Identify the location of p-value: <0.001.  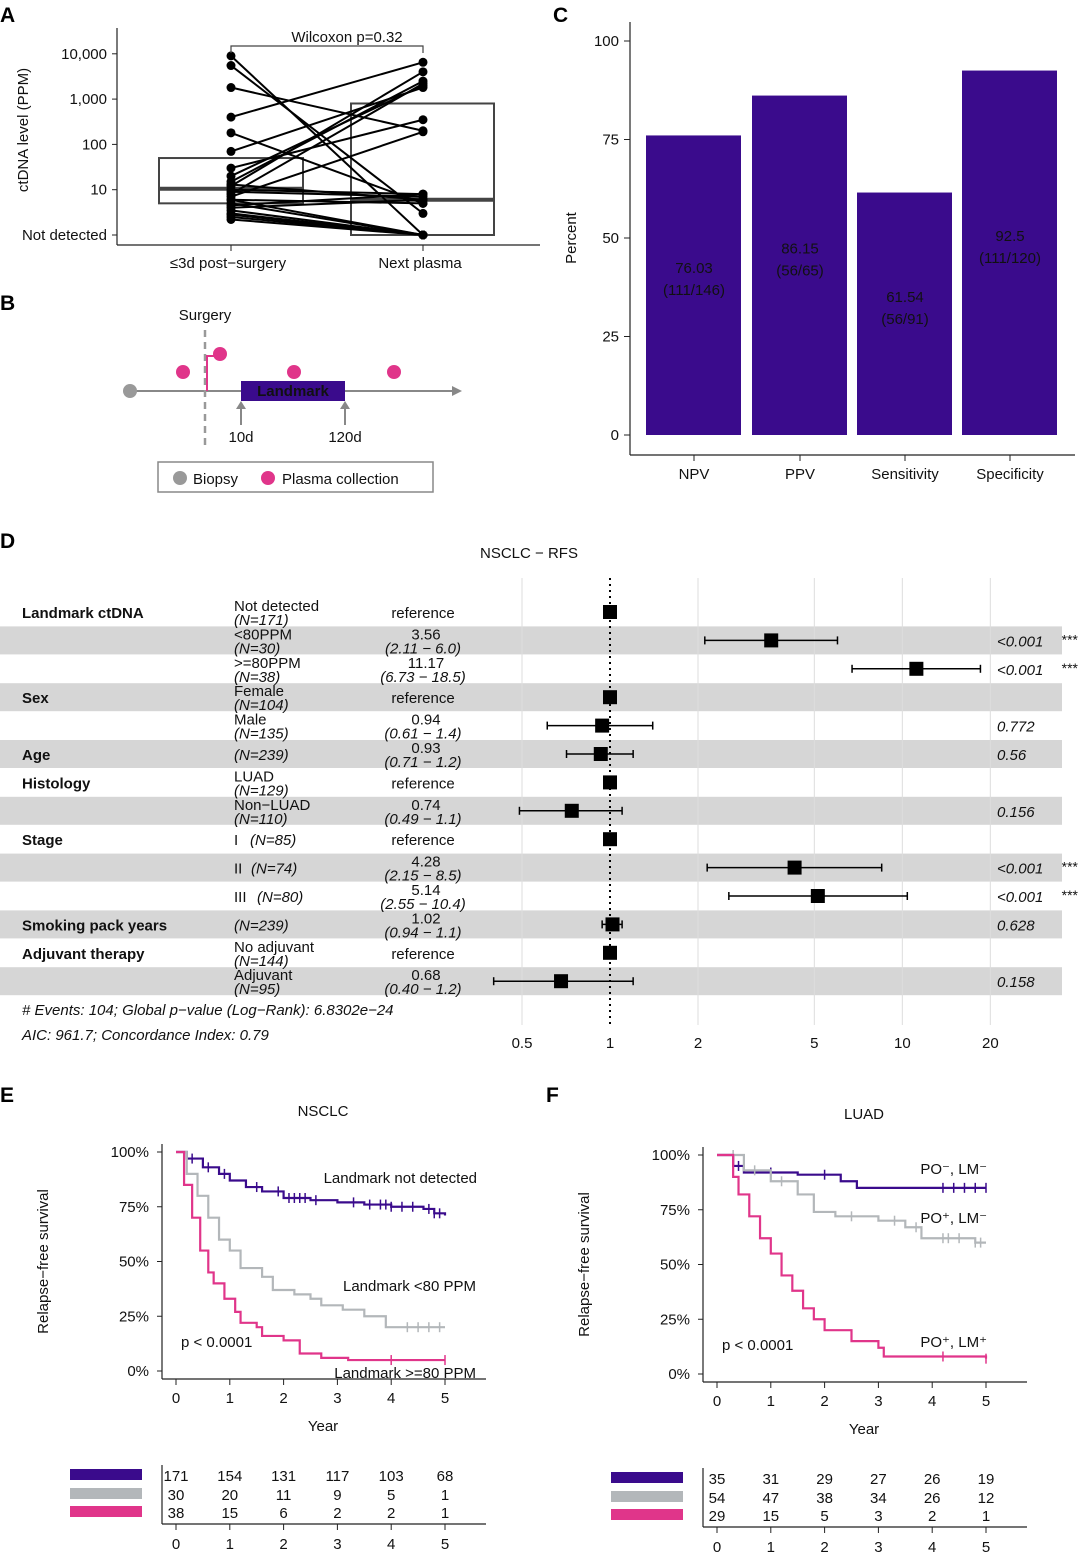
(1020, 897).